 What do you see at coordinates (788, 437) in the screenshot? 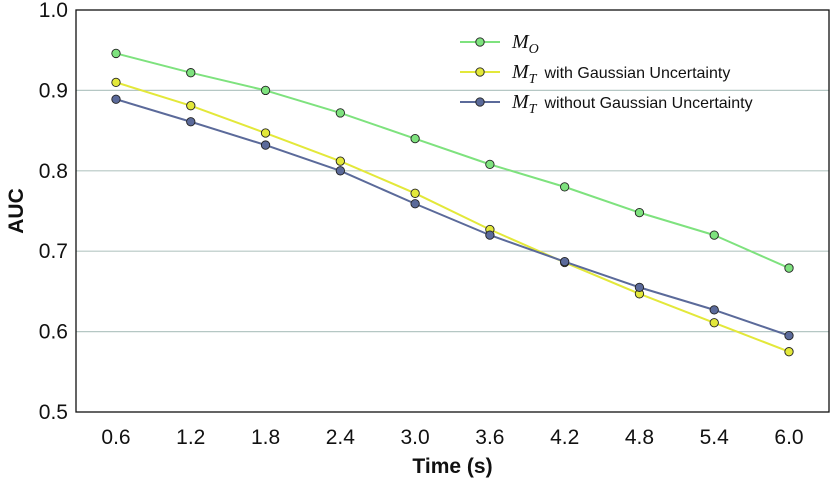
I see `x-tick-label: 6.0` at bounding box center [788, 437].